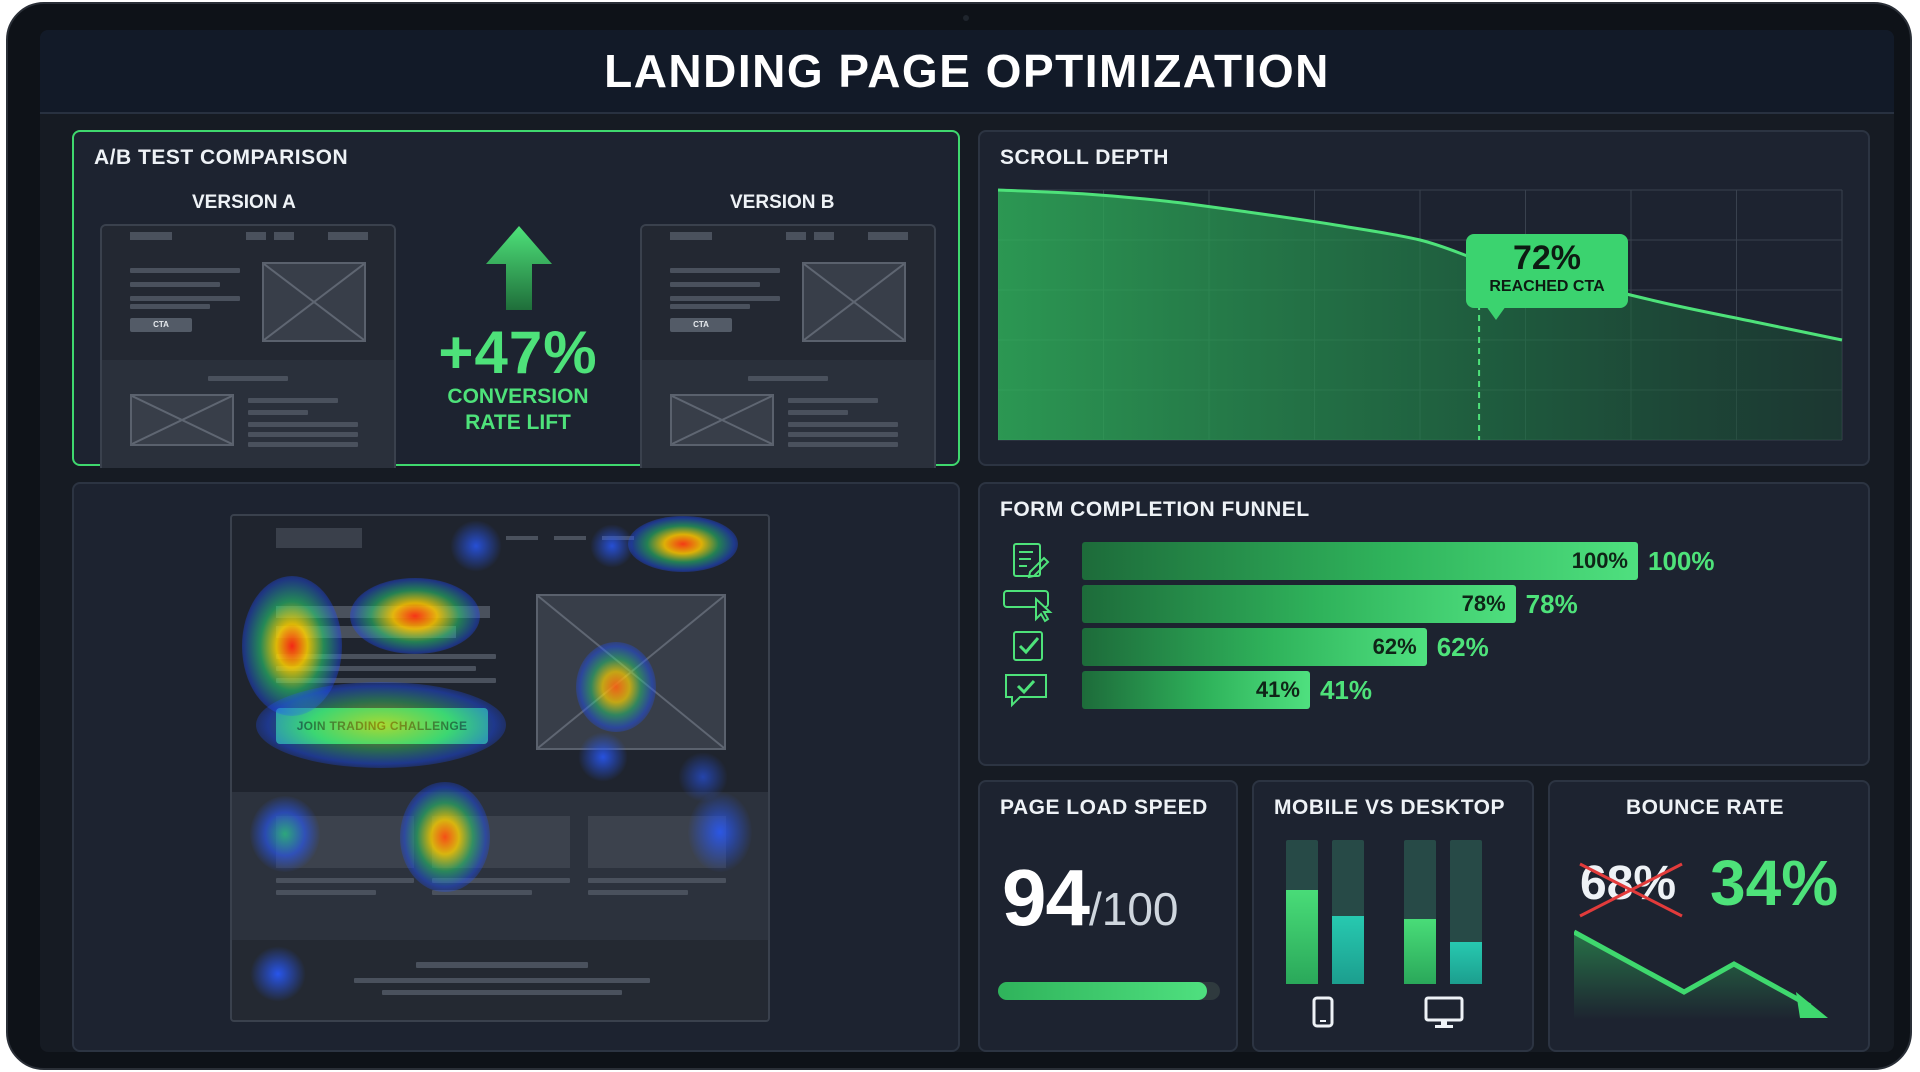 The height and width of the screenshot is (1072, 1920). Describe the element at coordinates (1084, 157) in the screenshot. I see `scroll-depth-title: SCROLL DEPTH` at that location.